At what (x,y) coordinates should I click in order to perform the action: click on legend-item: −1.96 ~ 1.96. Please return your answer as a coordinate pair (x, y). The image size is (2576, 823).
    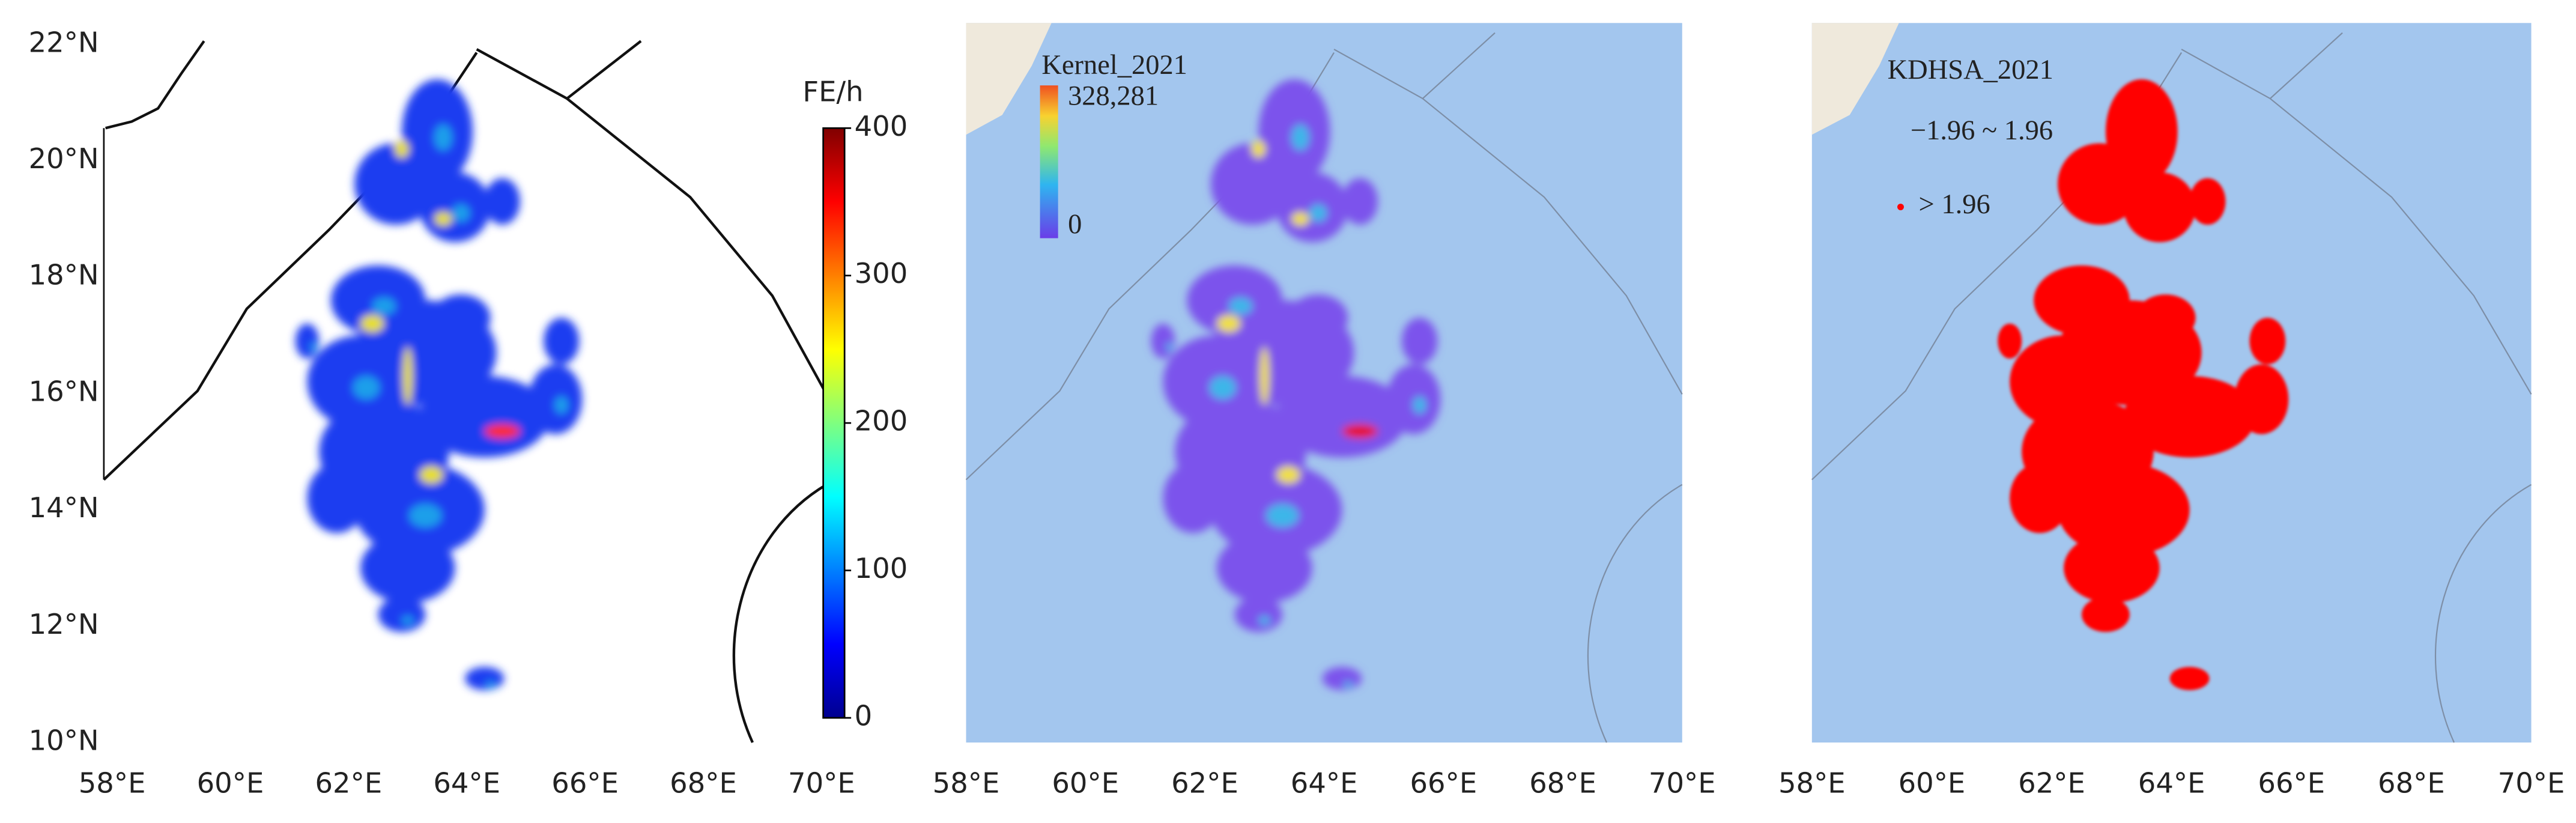
    Looking at the image, I should click on (1982, 130).